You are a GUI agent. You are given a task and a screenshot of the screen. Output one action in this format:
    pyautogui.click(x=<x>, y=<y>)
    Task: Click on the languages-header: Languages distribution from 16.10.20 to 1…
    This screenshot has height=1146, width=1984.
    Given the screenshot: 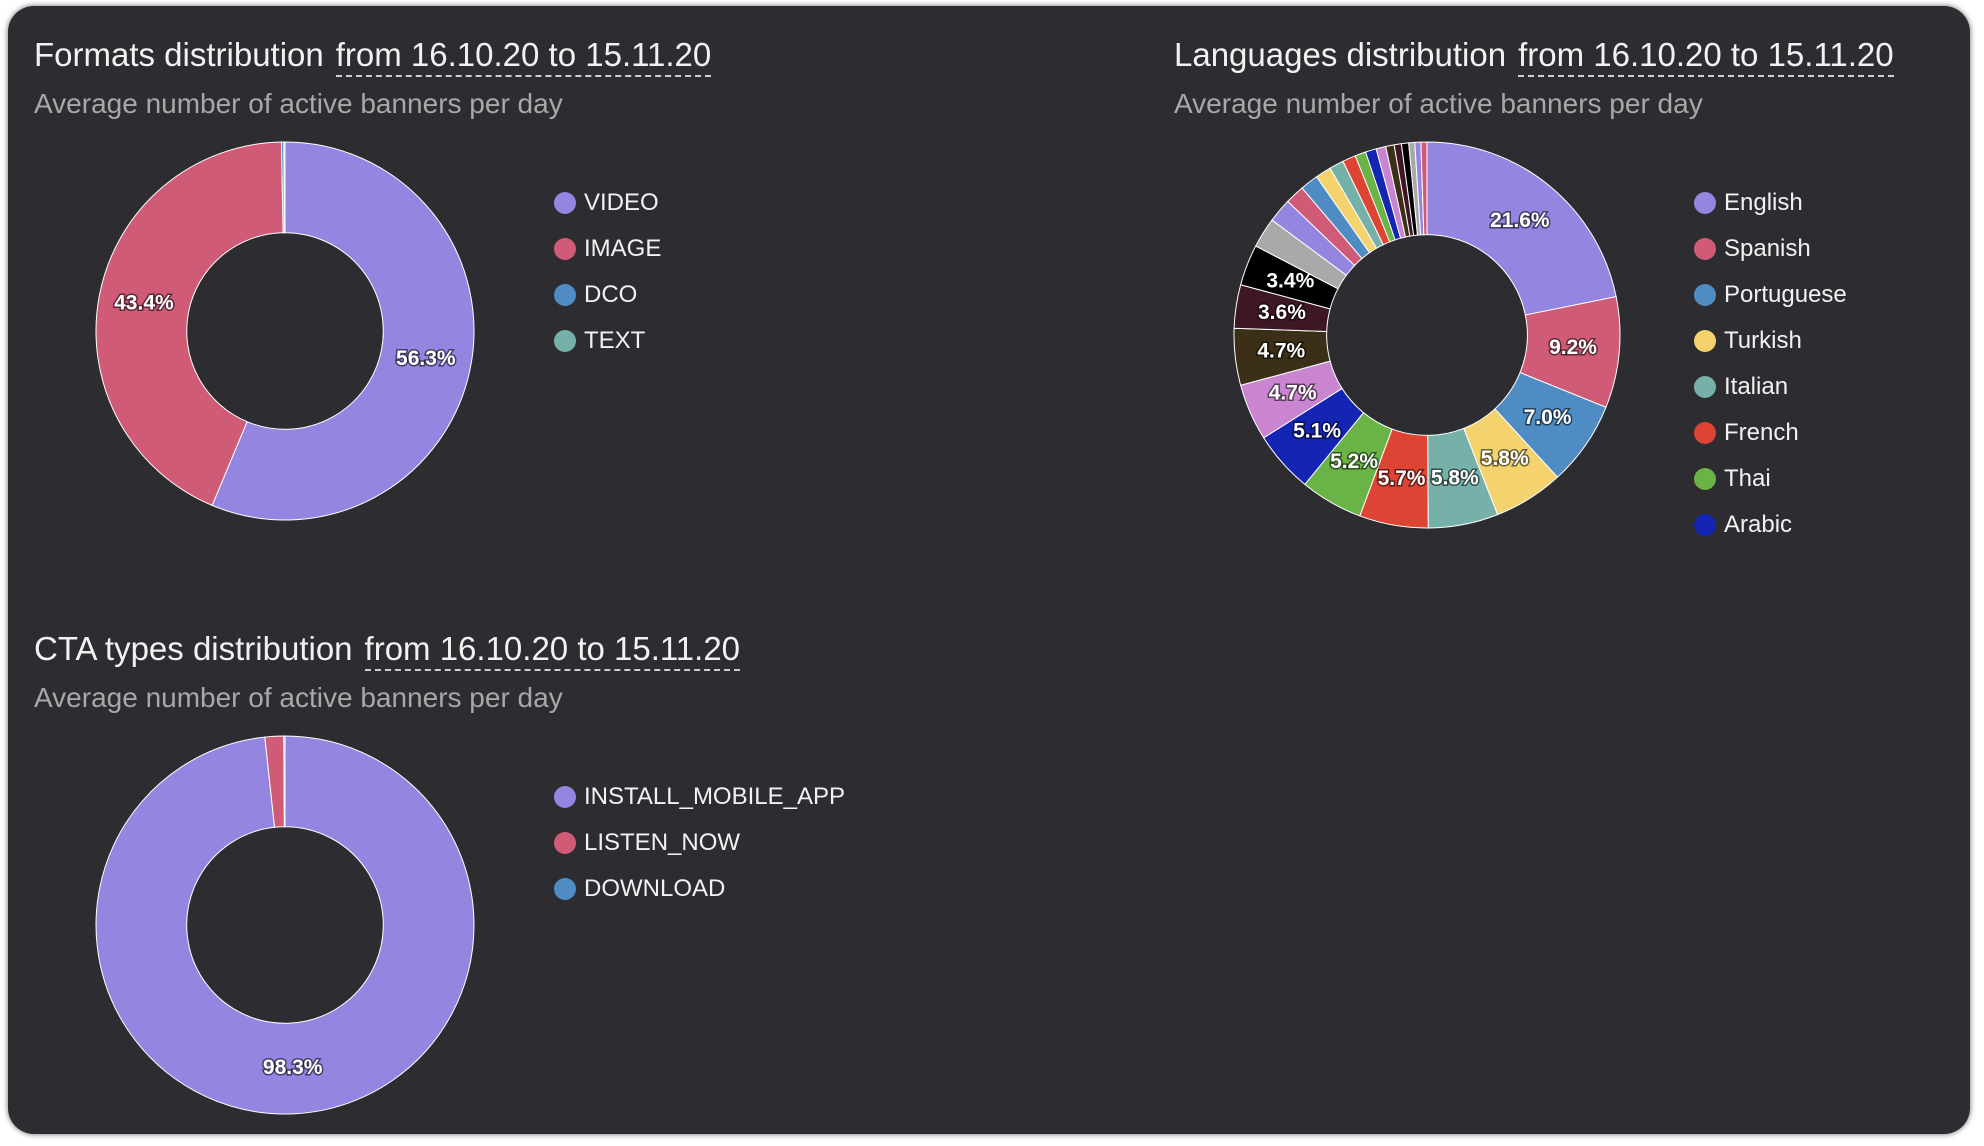 What is the action you would take?
    pyautogui.click(x=1534, y=56)
    